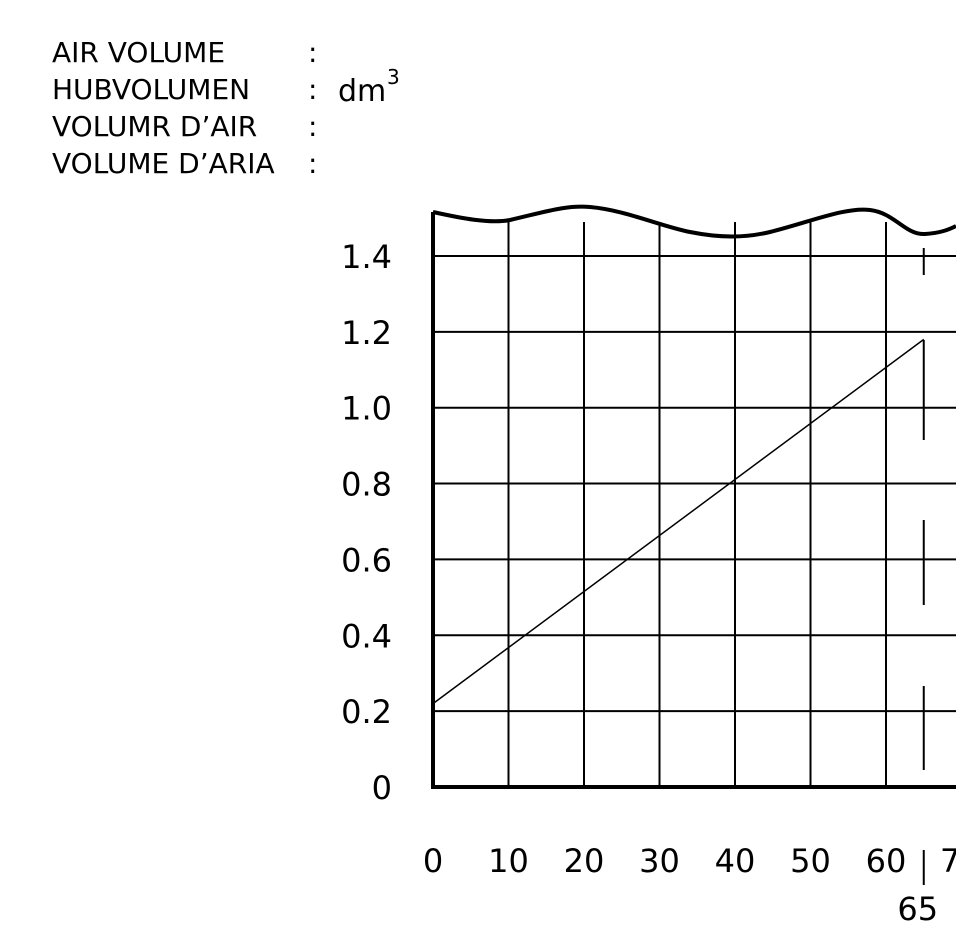 This screenshot has height=946, width=956. I want to click on x-tick-label-65: 65, so click(917, 909).